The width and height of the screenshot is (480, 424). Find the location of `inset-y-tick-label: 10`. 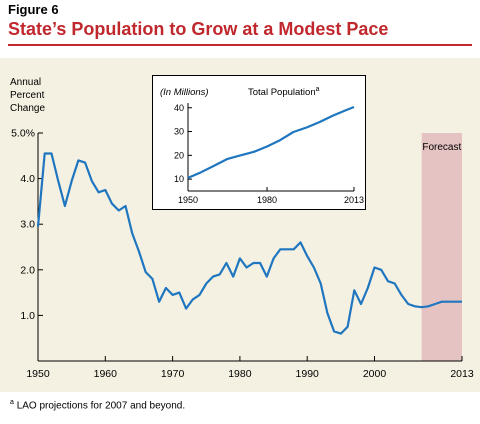

inset-y-tick-label: 10 is located at coordinates (179, 179).